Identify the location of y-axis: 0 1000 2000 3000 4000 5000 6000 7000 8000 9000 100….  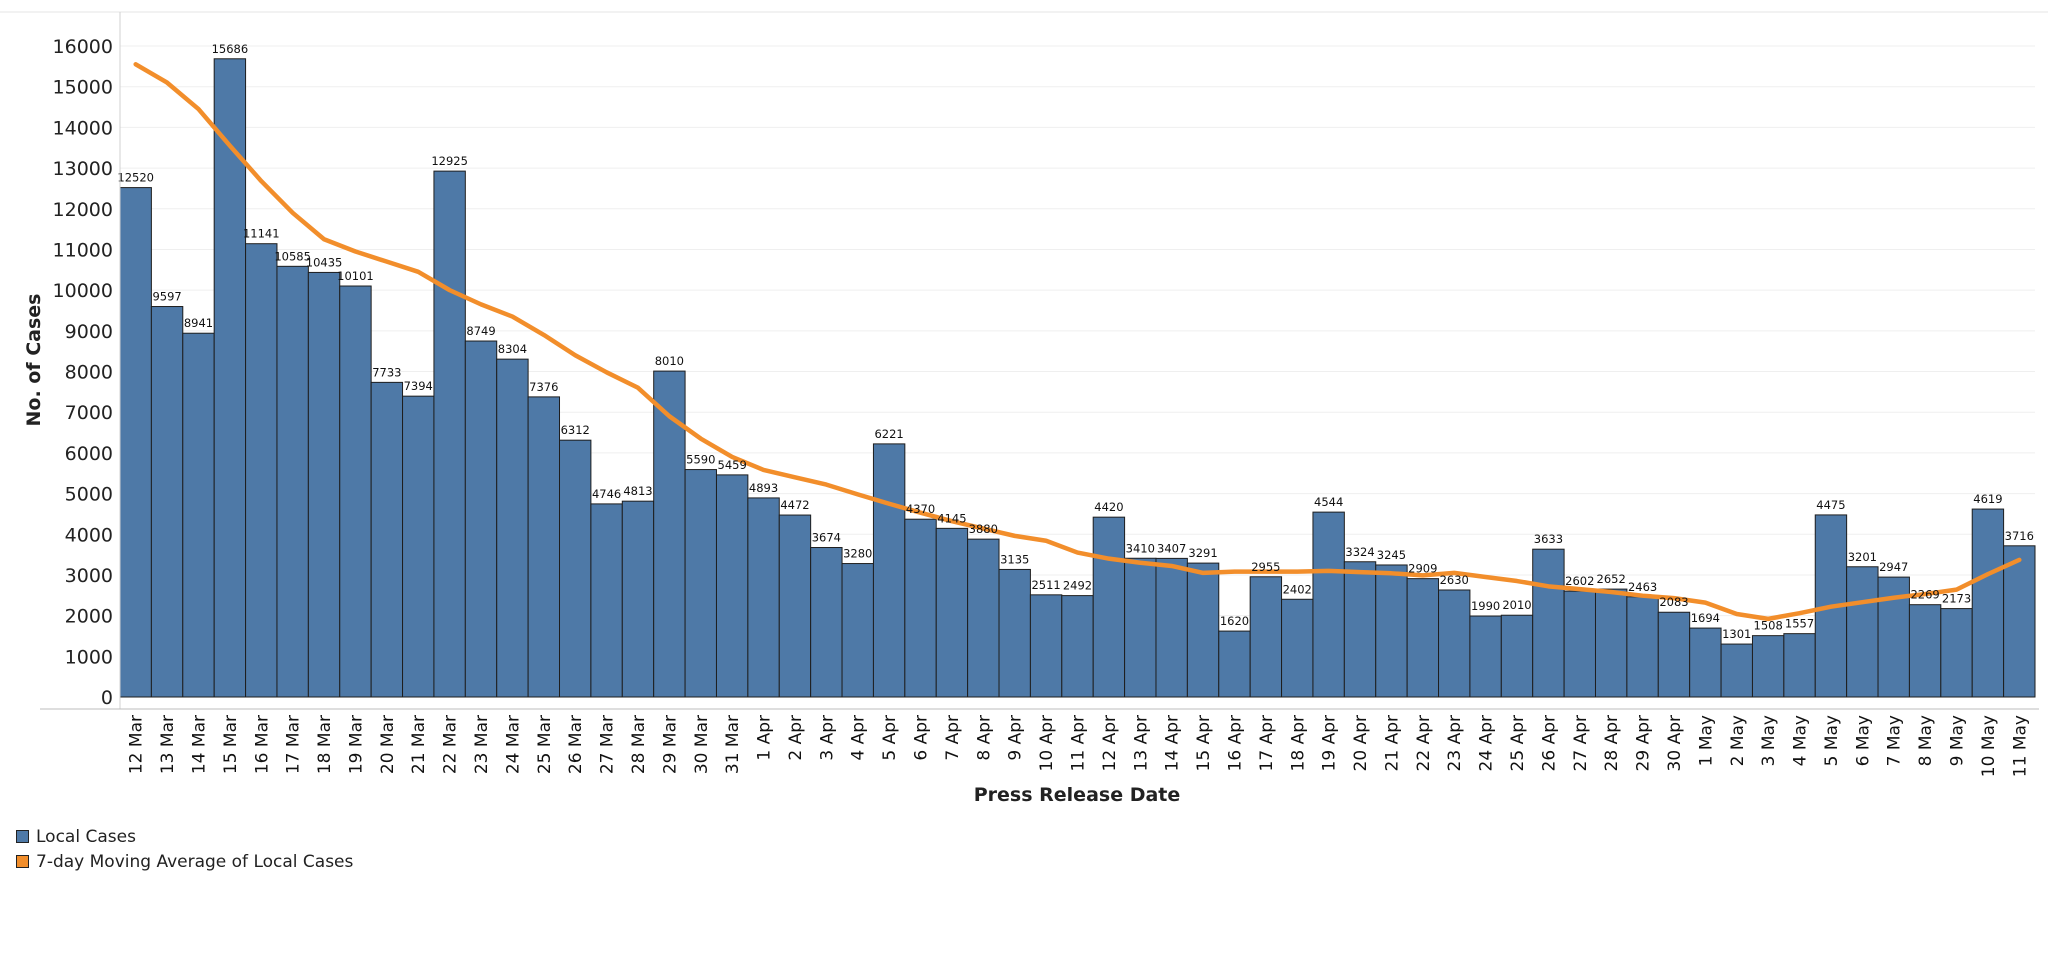
(87, 360).